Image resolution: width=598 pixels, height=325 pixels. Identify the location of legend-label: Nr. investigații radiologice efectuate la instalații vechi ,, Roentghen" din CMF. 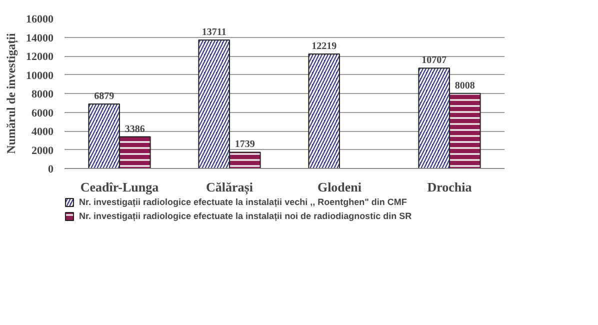
(243, 202).